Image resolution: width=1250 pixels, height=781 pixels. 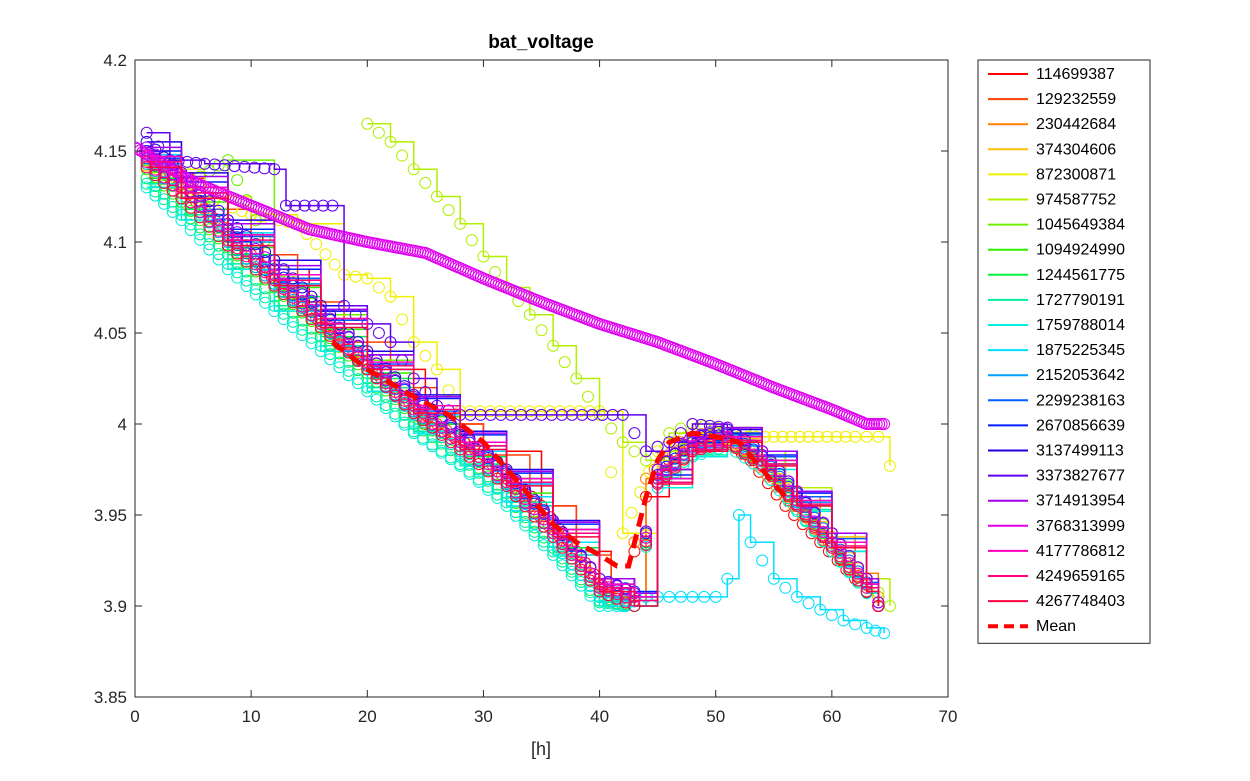 What do you see at coordinates (1056, 626) in the screenshot?
I see `legend-label: Mean` at bounding box center [1056, 626].